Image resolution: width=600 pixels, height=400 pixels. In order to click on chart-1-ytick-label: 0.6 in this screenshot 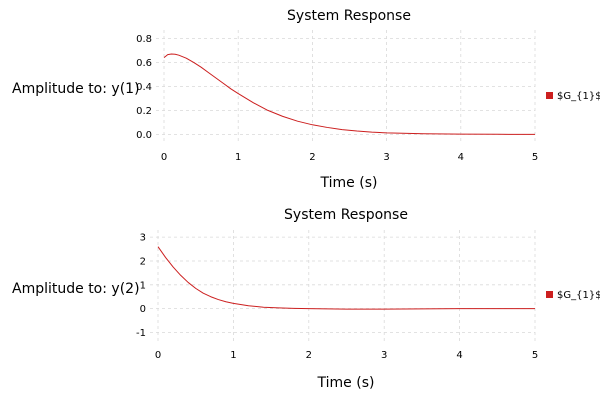, I will do `click(144, 63)`.